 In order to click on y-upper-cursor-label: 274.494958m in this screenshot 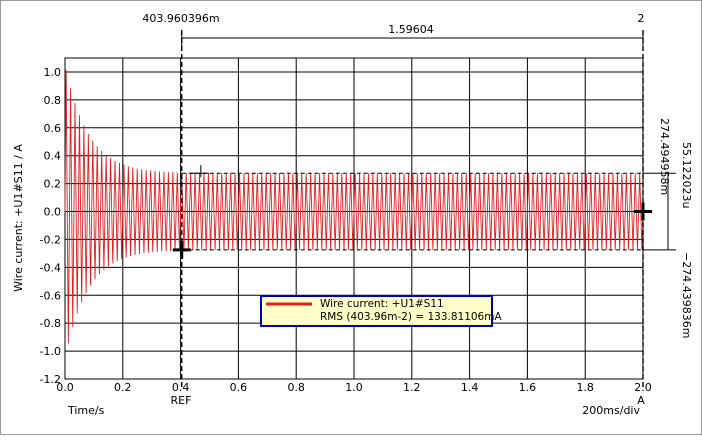, I will do `click(664, 156)`.